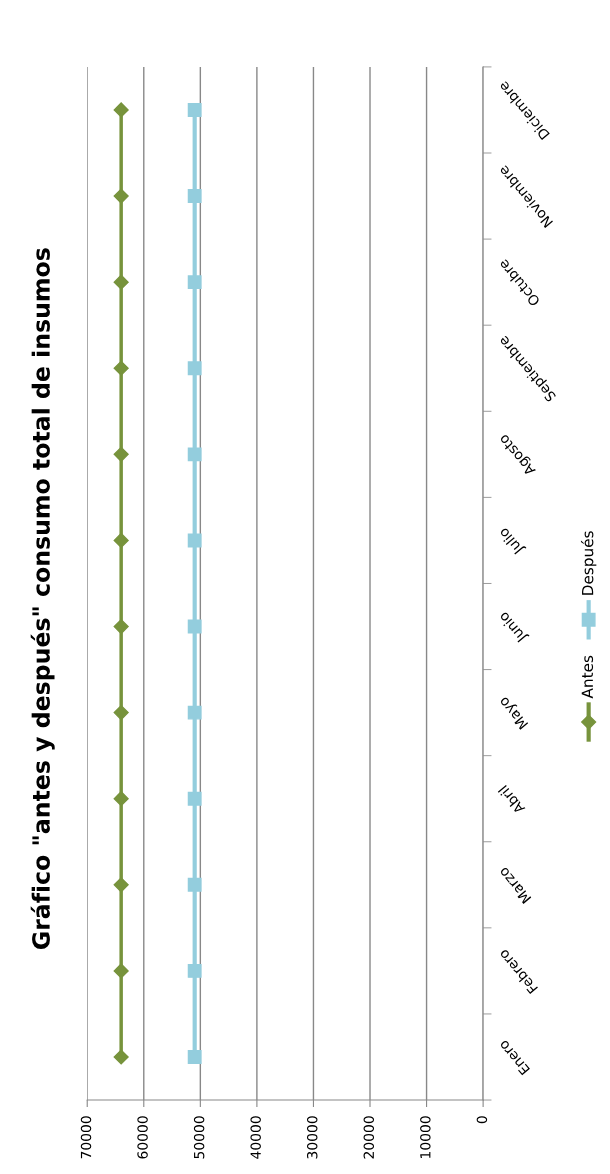 This screenshot has height=1174, width=610. What do you see at coordinates (42, 599) in the screenshot?
I see `text: Gráfico "antes y después" consumo total de insumos` at bounding box center [42, 599].